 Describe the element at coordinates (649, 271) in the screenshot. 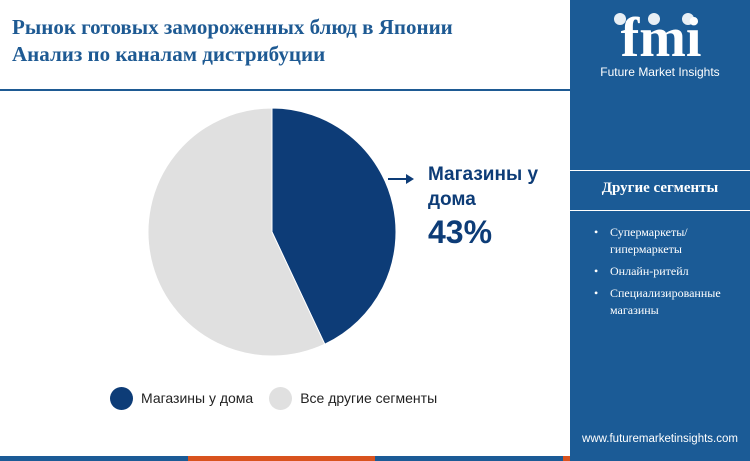

I see `list-item-label: Онлайн-ритейл` at that location.